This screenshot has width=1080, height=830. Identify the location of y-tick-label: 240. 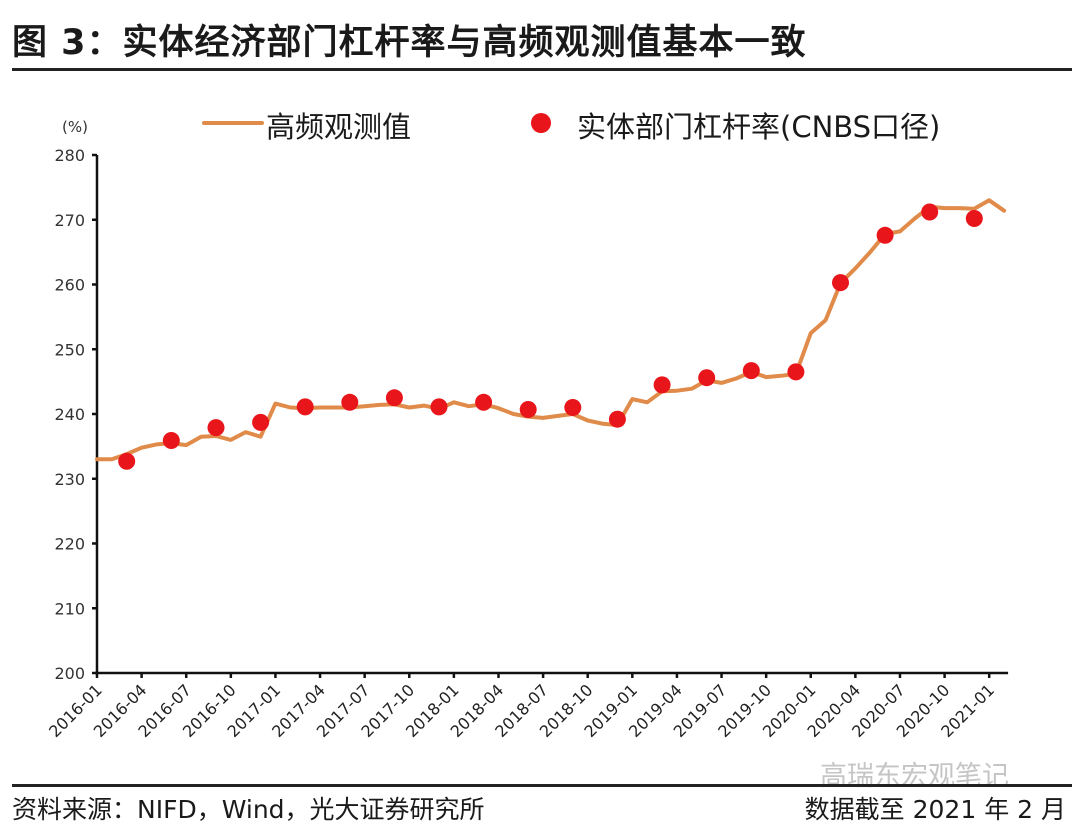
(69, 414).